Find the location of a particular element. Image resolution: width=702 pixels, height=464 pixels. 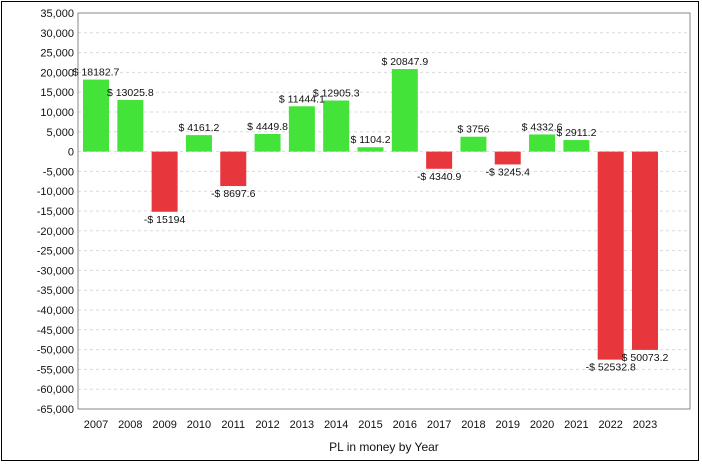

x-tick-label: 2020 is located at coordinates (542, 425).